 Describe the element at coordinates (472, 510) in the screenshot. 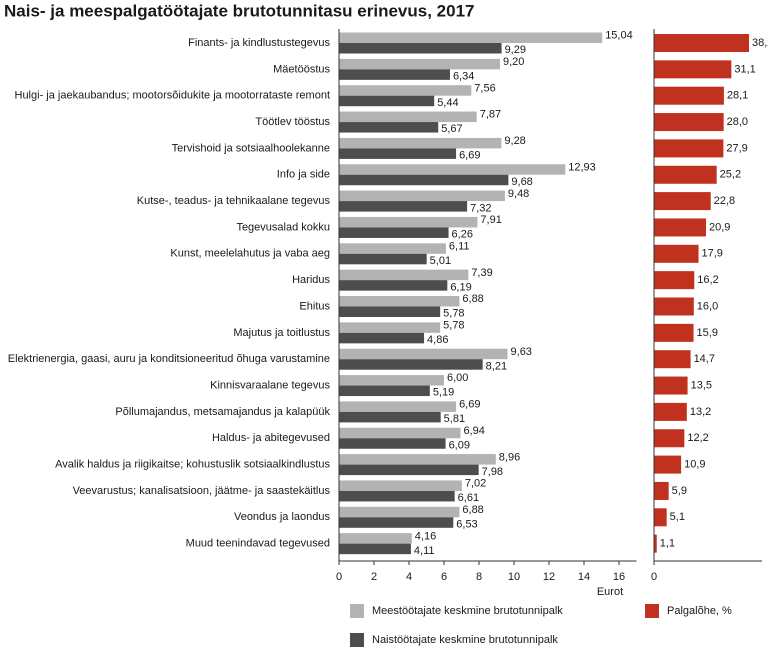

I see `value-label: 6,88` at that location.